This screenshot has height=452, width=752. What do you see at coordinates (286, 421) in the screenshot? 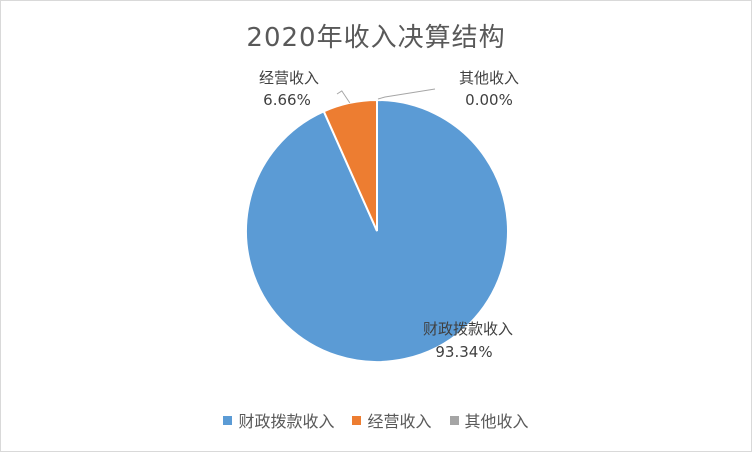
I see `legend-label-0: 财政拨款收入` at bounding box center [286, 421].